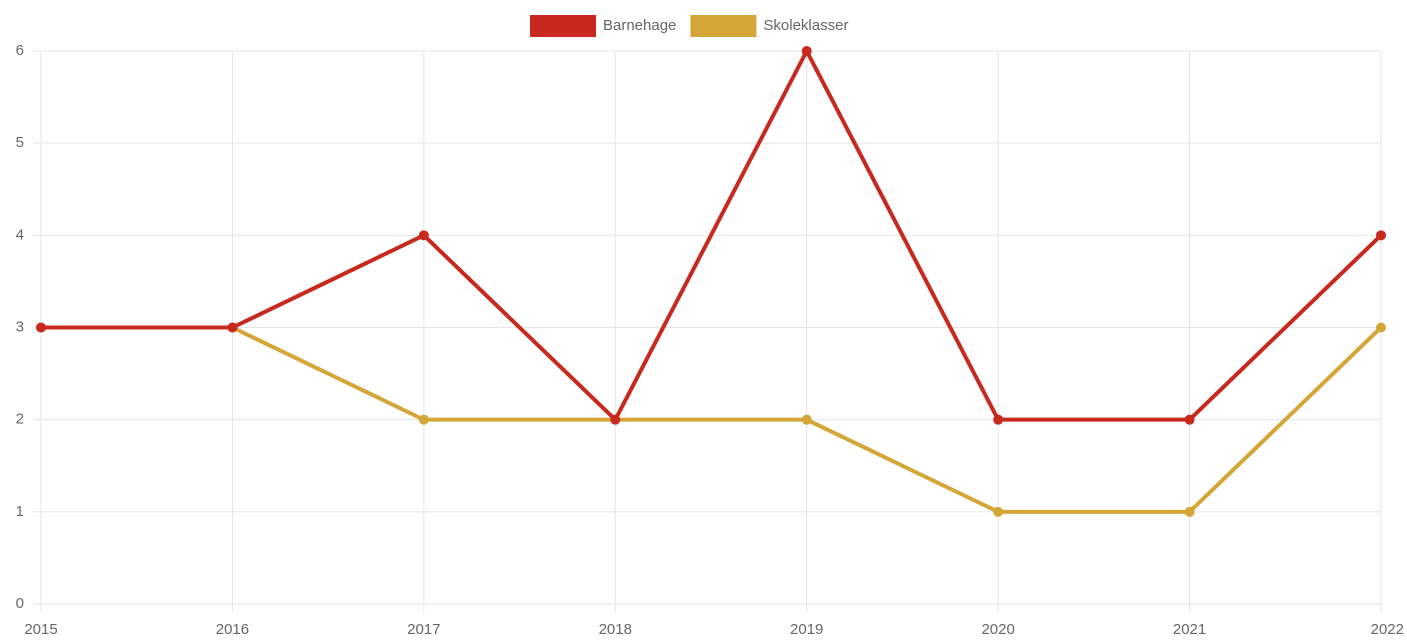  I want to click on x-tick-label: 2019, so click(806, 629).